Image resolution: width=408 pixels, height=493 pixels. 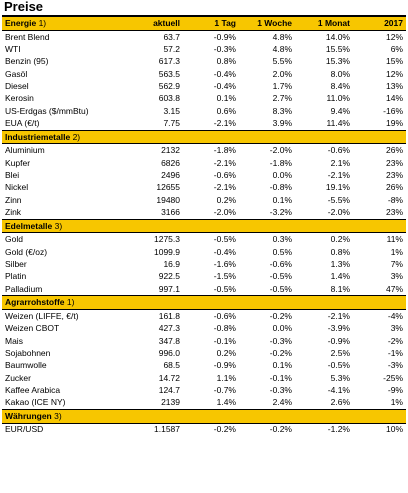 I want to click on section-name: Edelmetalle, so click(x=29, y=225).